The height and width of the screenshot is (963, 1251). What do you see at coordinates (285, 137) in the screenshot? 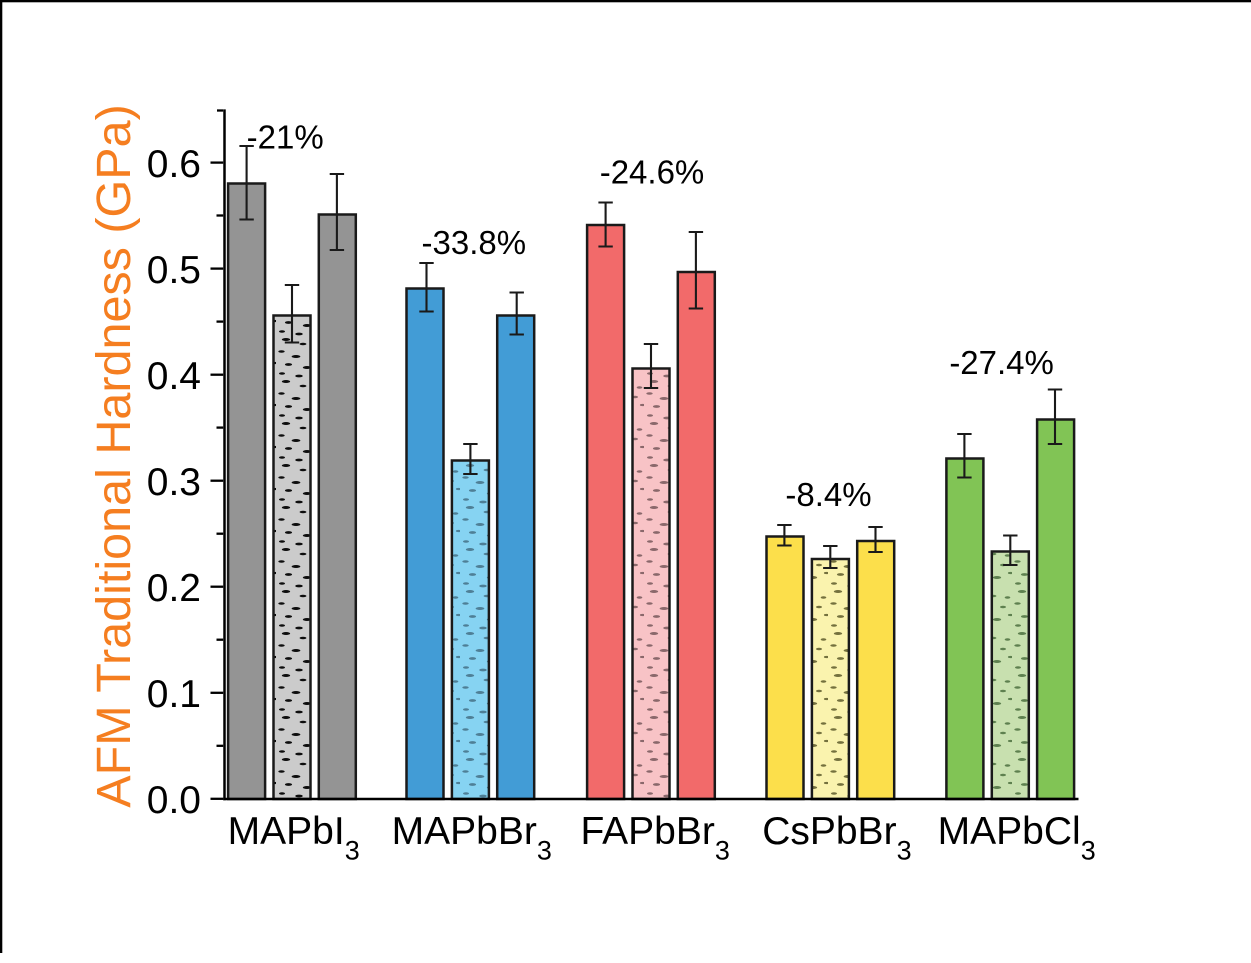
I see `svg-text: -21%` at bounding box center [285, 137].